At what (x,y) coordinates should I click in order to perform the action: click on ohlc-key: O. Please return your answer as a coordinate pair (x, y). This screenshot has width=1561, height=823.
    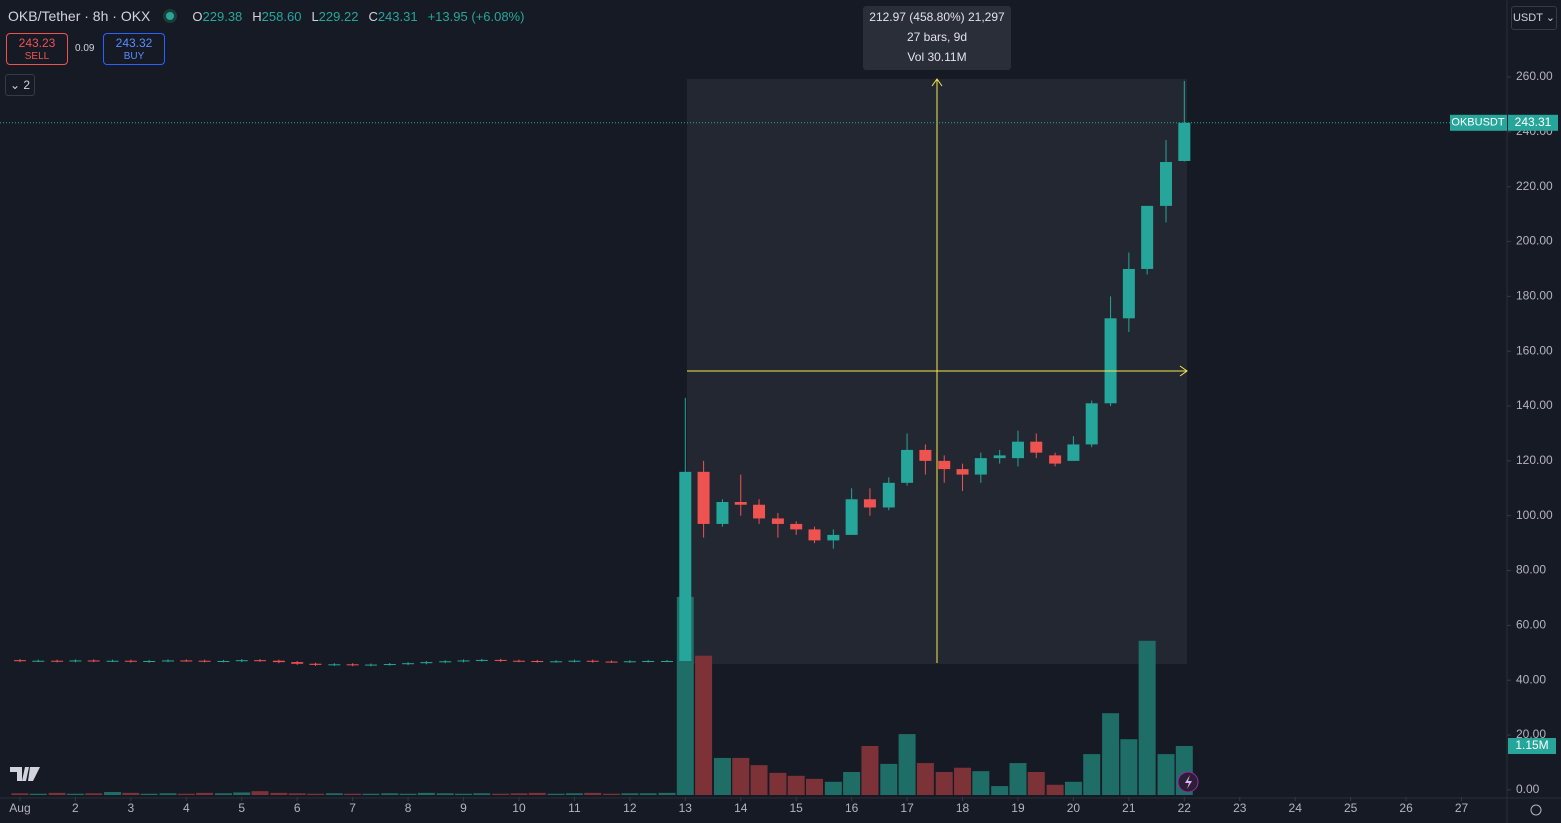
    Looking at the image, I should click on (197, 16).